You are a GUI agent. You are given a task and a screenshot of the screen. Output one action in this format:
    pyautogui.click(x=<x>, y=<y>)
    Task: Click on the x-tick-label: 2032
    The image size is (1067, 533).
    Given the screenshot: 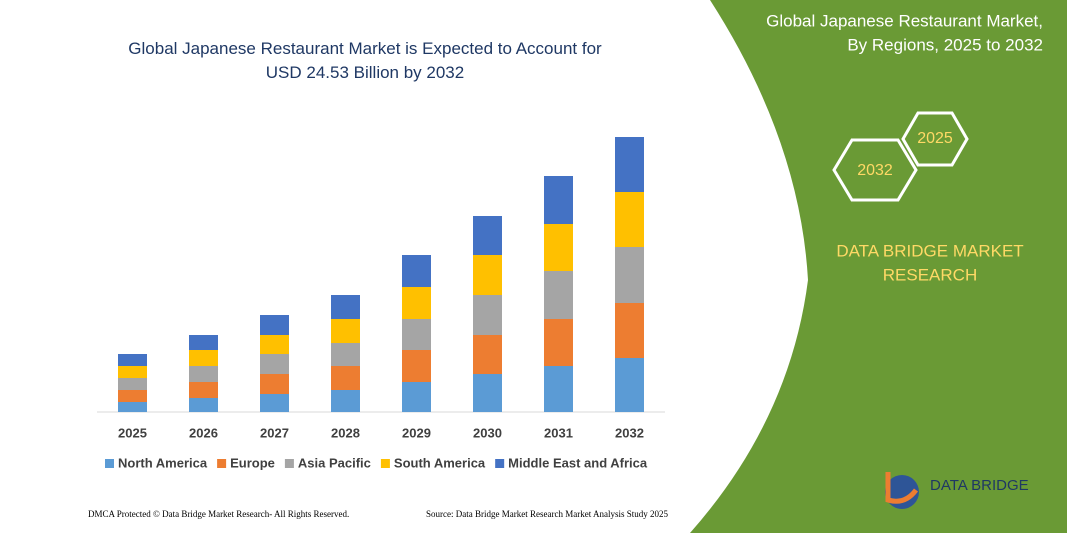 What is the action you would take?
    pyautogui.click(x=629, y=432)
    